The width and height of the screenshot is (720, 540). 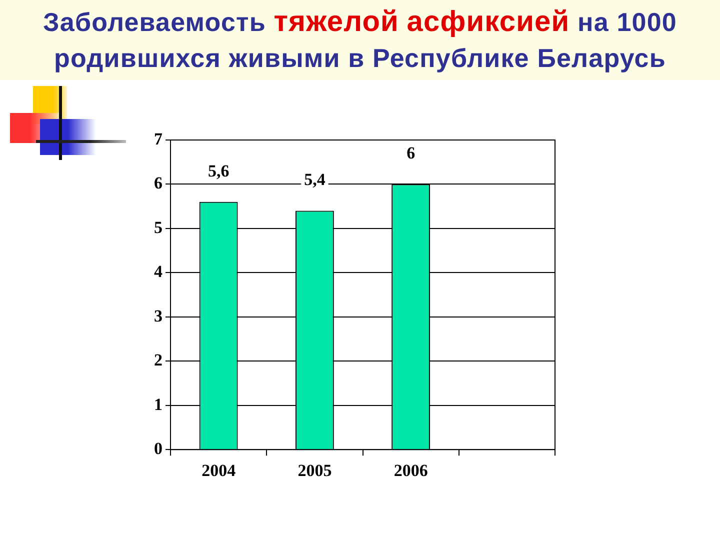 What do you see at coordinates (158, 360) in the screenshot?
I see `y-tick-label: 2` at bounding box center [158, 360].